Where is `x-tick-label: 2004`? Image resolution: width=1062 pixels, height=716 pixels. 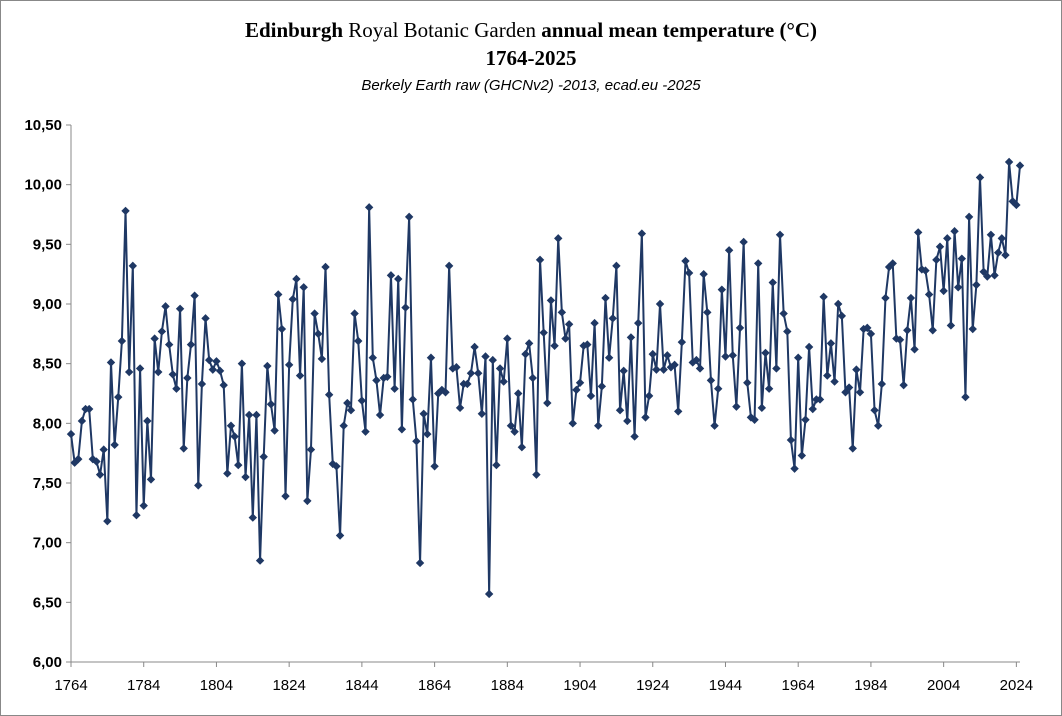
x-tick-label: 2004 is located at coordinates (943, 685).